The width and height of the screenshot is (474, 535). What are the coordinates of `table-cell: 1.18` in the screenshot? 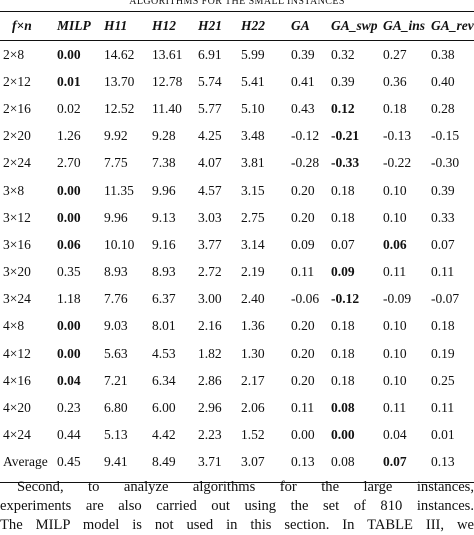 It's located at (69, 299).